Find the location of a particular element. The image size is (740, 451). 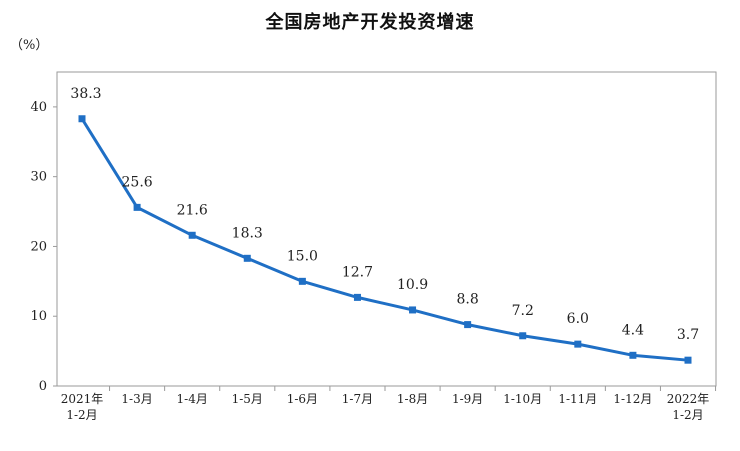

x-tick-label: 1-4月 is located at coordinates (192, 399).